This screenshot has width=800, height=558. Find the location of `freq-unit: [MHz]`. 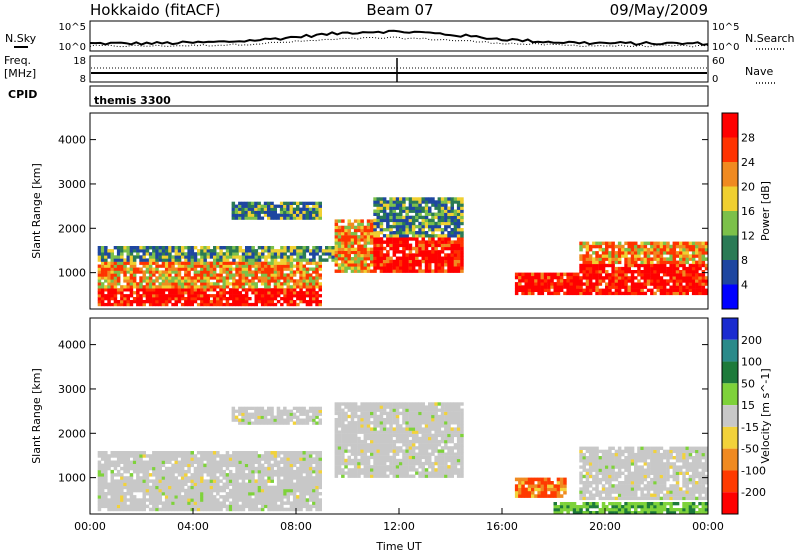

freq-unit: [MHz] is located at coordinates (20, 73).